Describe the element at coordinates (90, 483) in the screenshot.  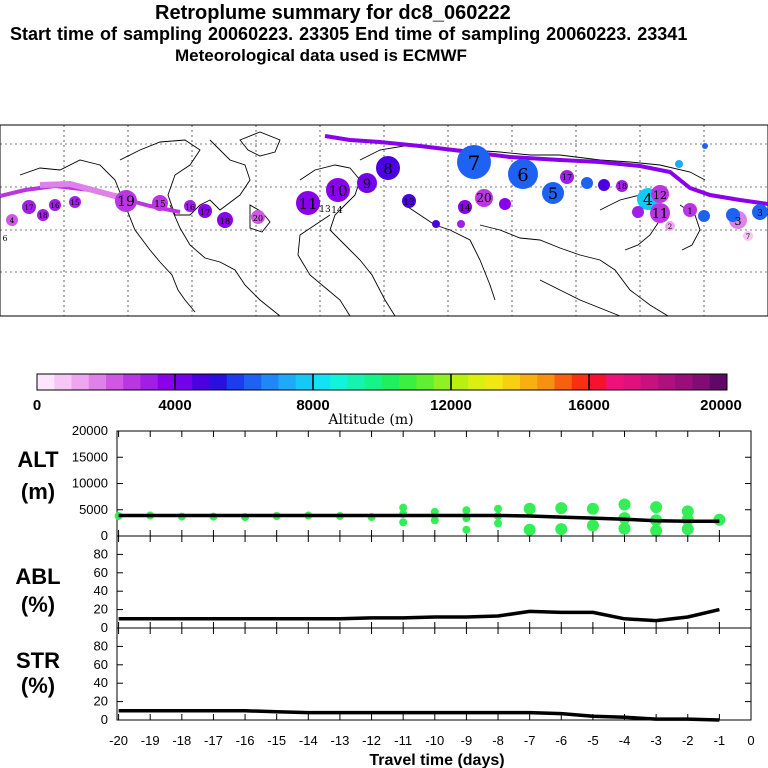
I see `y-tick-label: 10000` at that location.